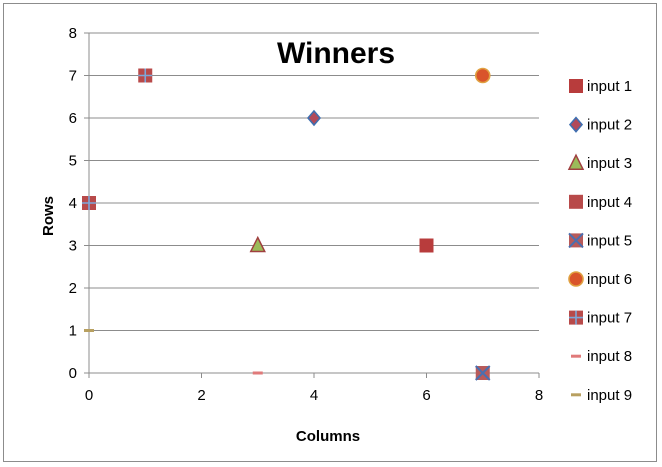 This screenshot has width=662, height=467. I want to click on legend-item: input 5, so click(600, 240).